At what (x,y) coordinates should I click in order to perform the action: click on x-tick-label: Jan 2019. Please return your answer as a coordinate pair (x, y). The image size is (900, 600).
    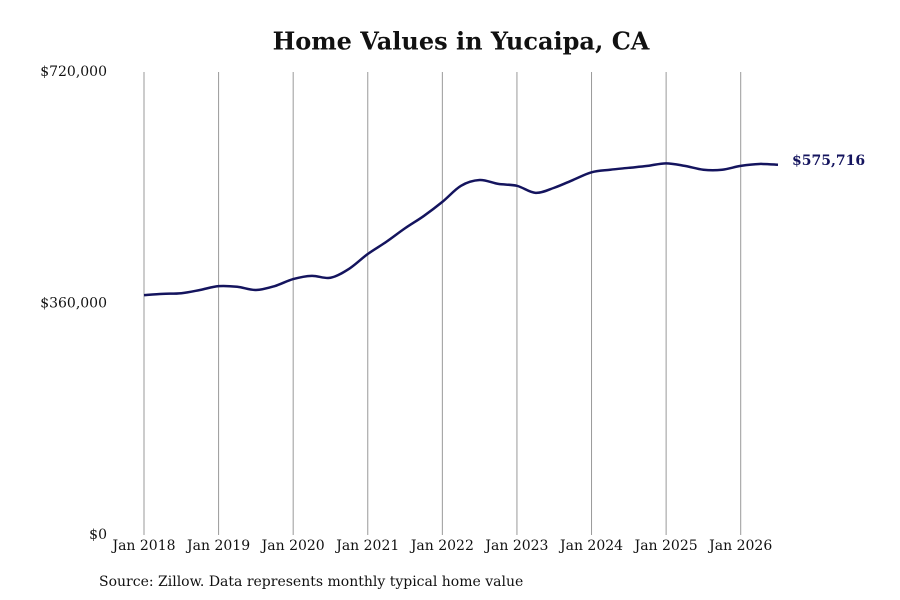
    Looking at the image, I should click on (217, 546).